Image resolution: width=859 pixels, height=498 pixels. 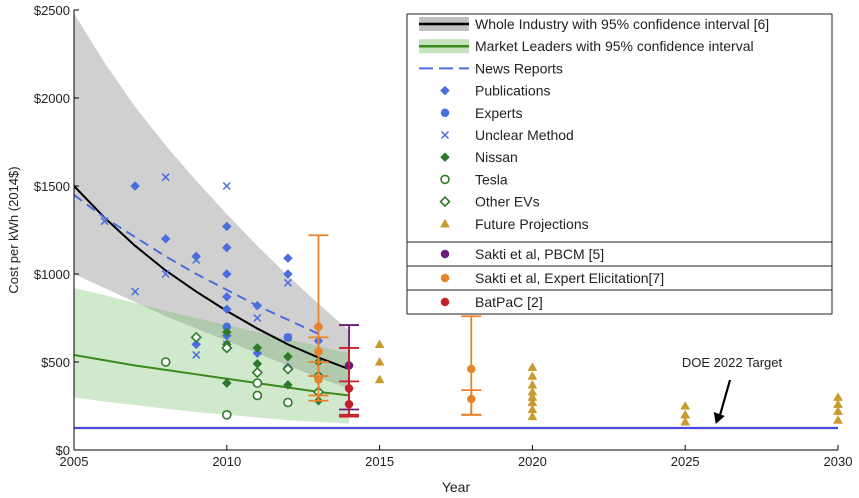 What do you see at coordinates (496, 157) in the screenshot?
I see `legend-label: Nissan` at bounding box center [496, 157].